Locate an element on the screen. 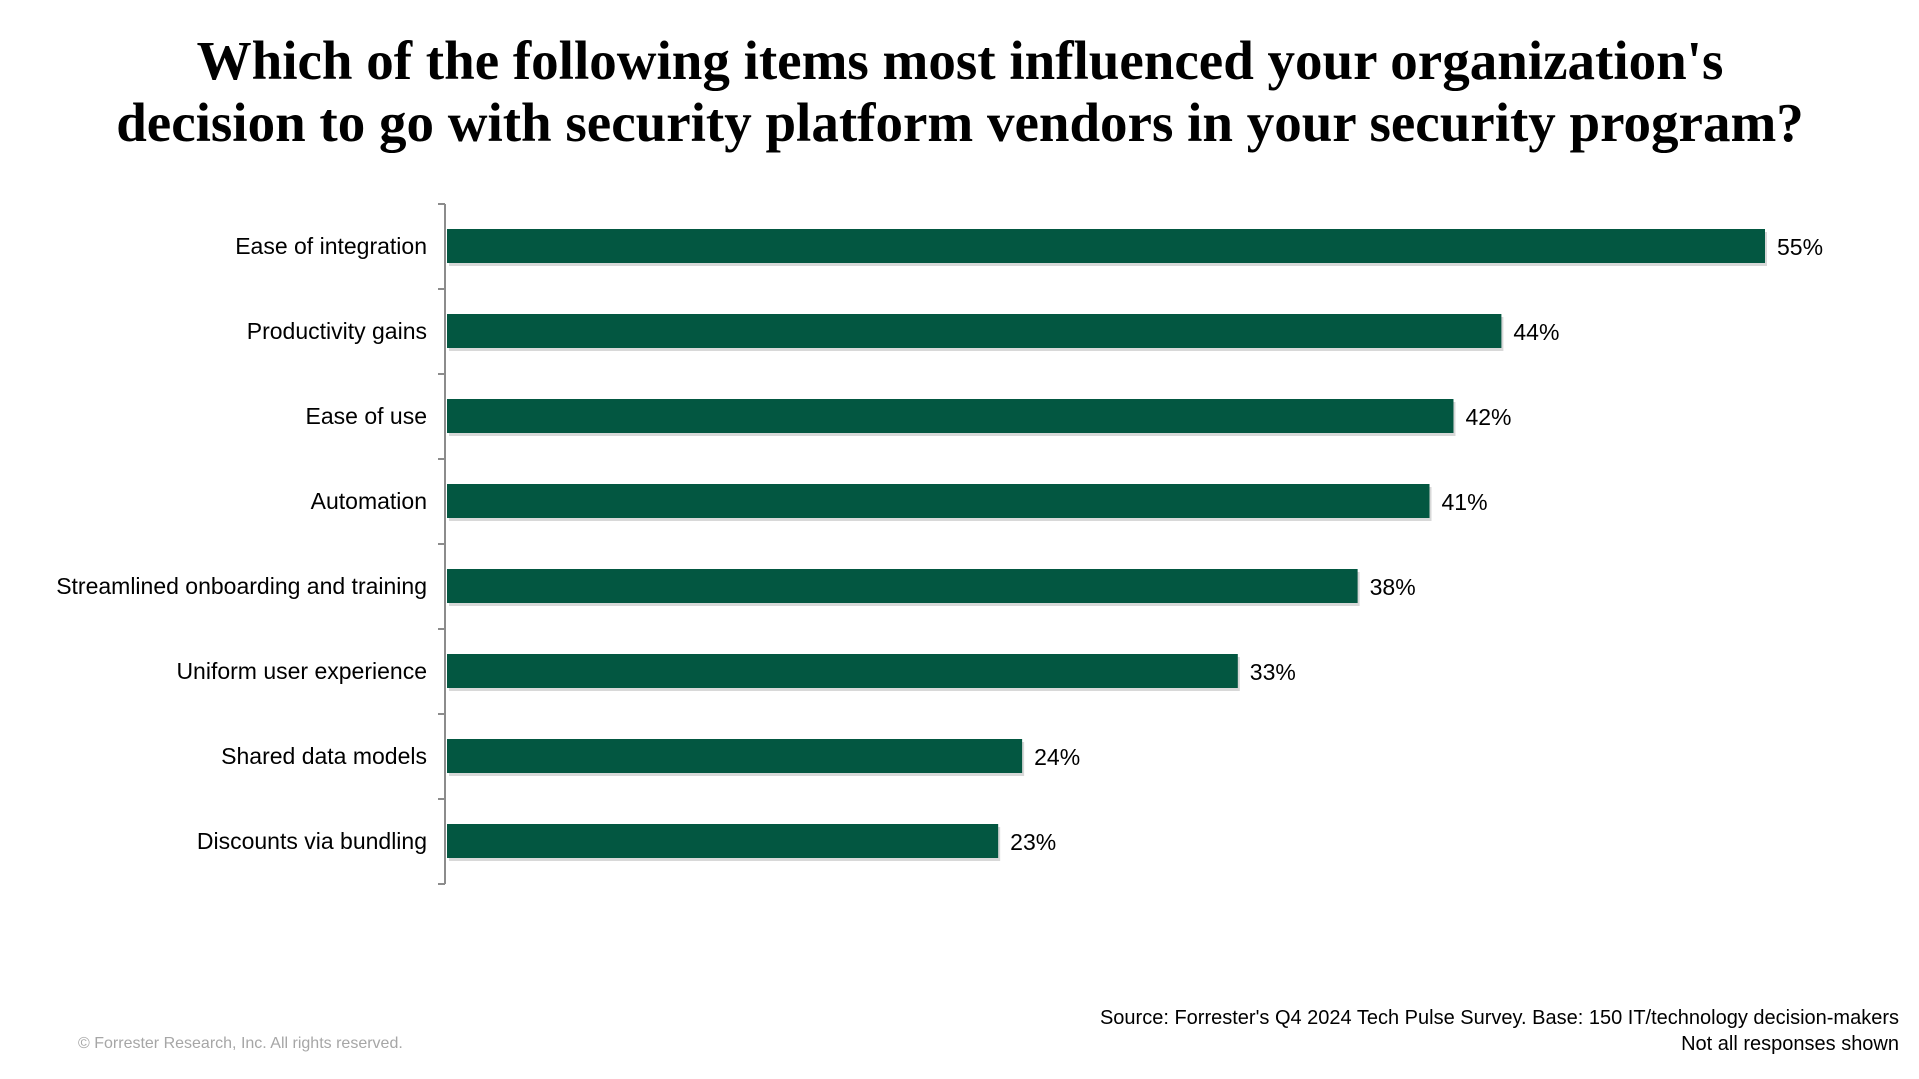  value-label: 23% is located at coordinates (1033, 842).